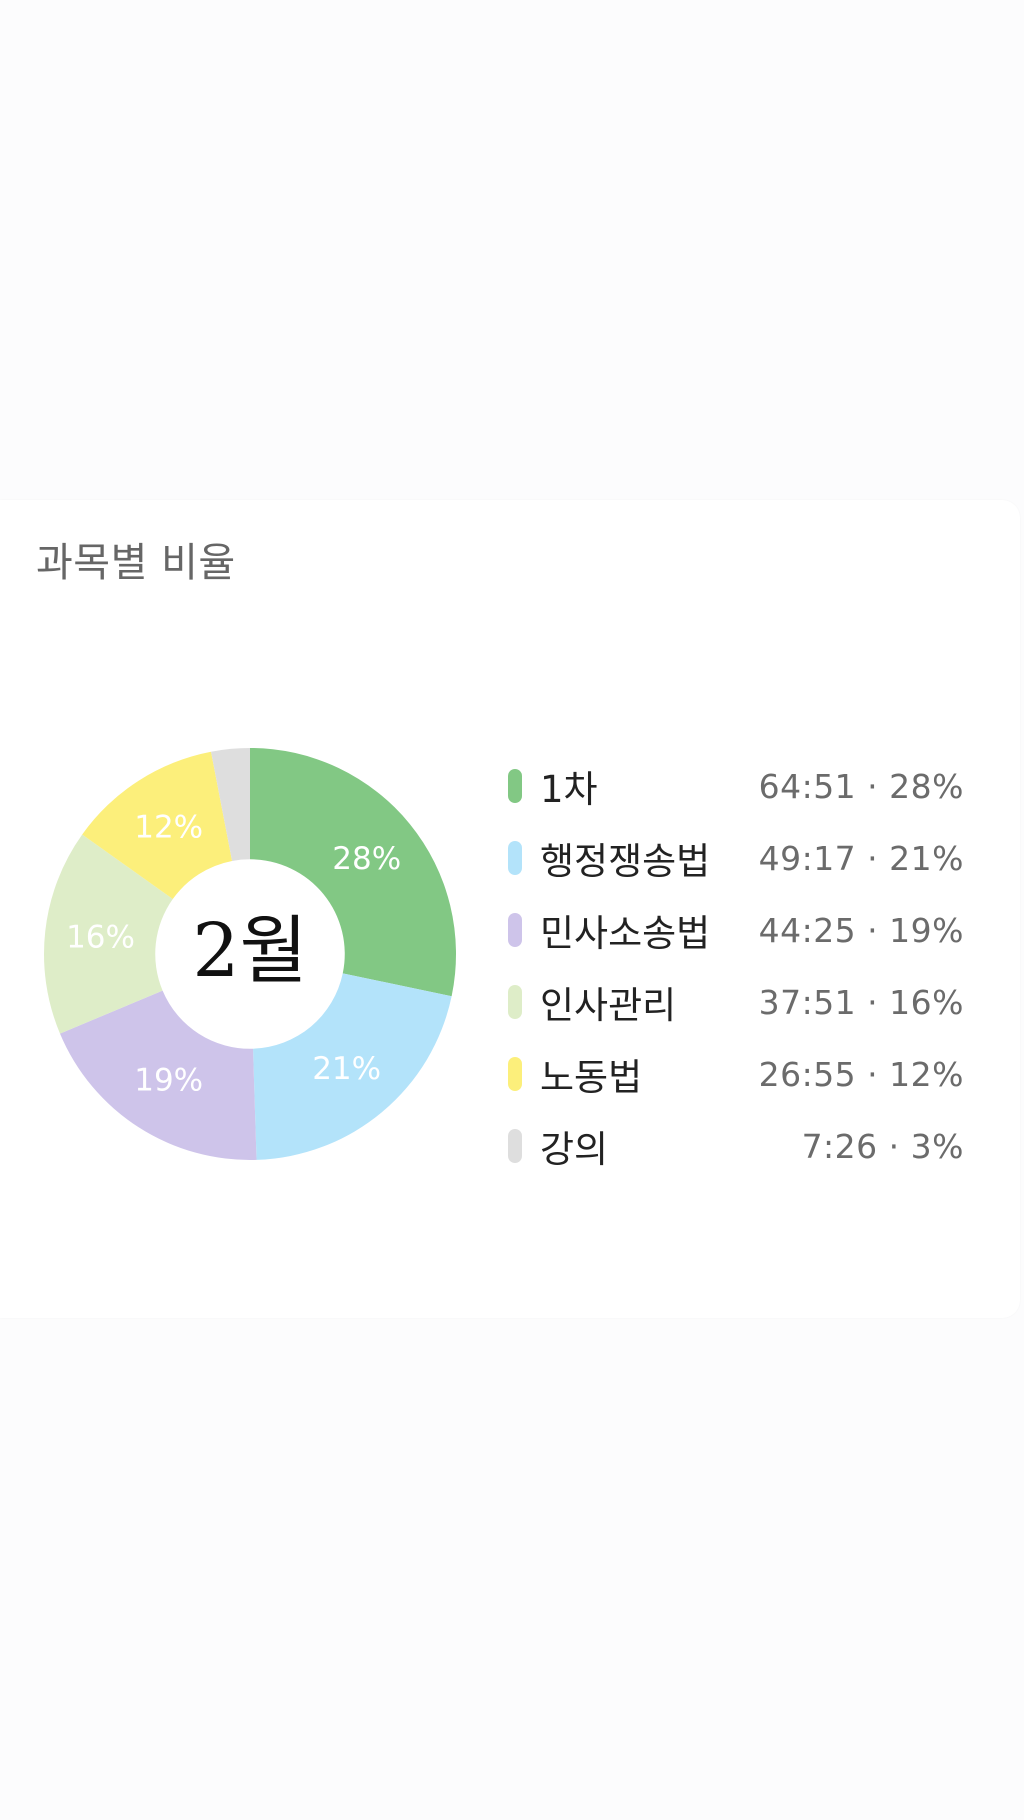 This screenshot has height=1820, width=1024. Describe the element at coordinates (861, 1074) in the screenshot. I see `legend-value: 26:55 · 12%` at that location.